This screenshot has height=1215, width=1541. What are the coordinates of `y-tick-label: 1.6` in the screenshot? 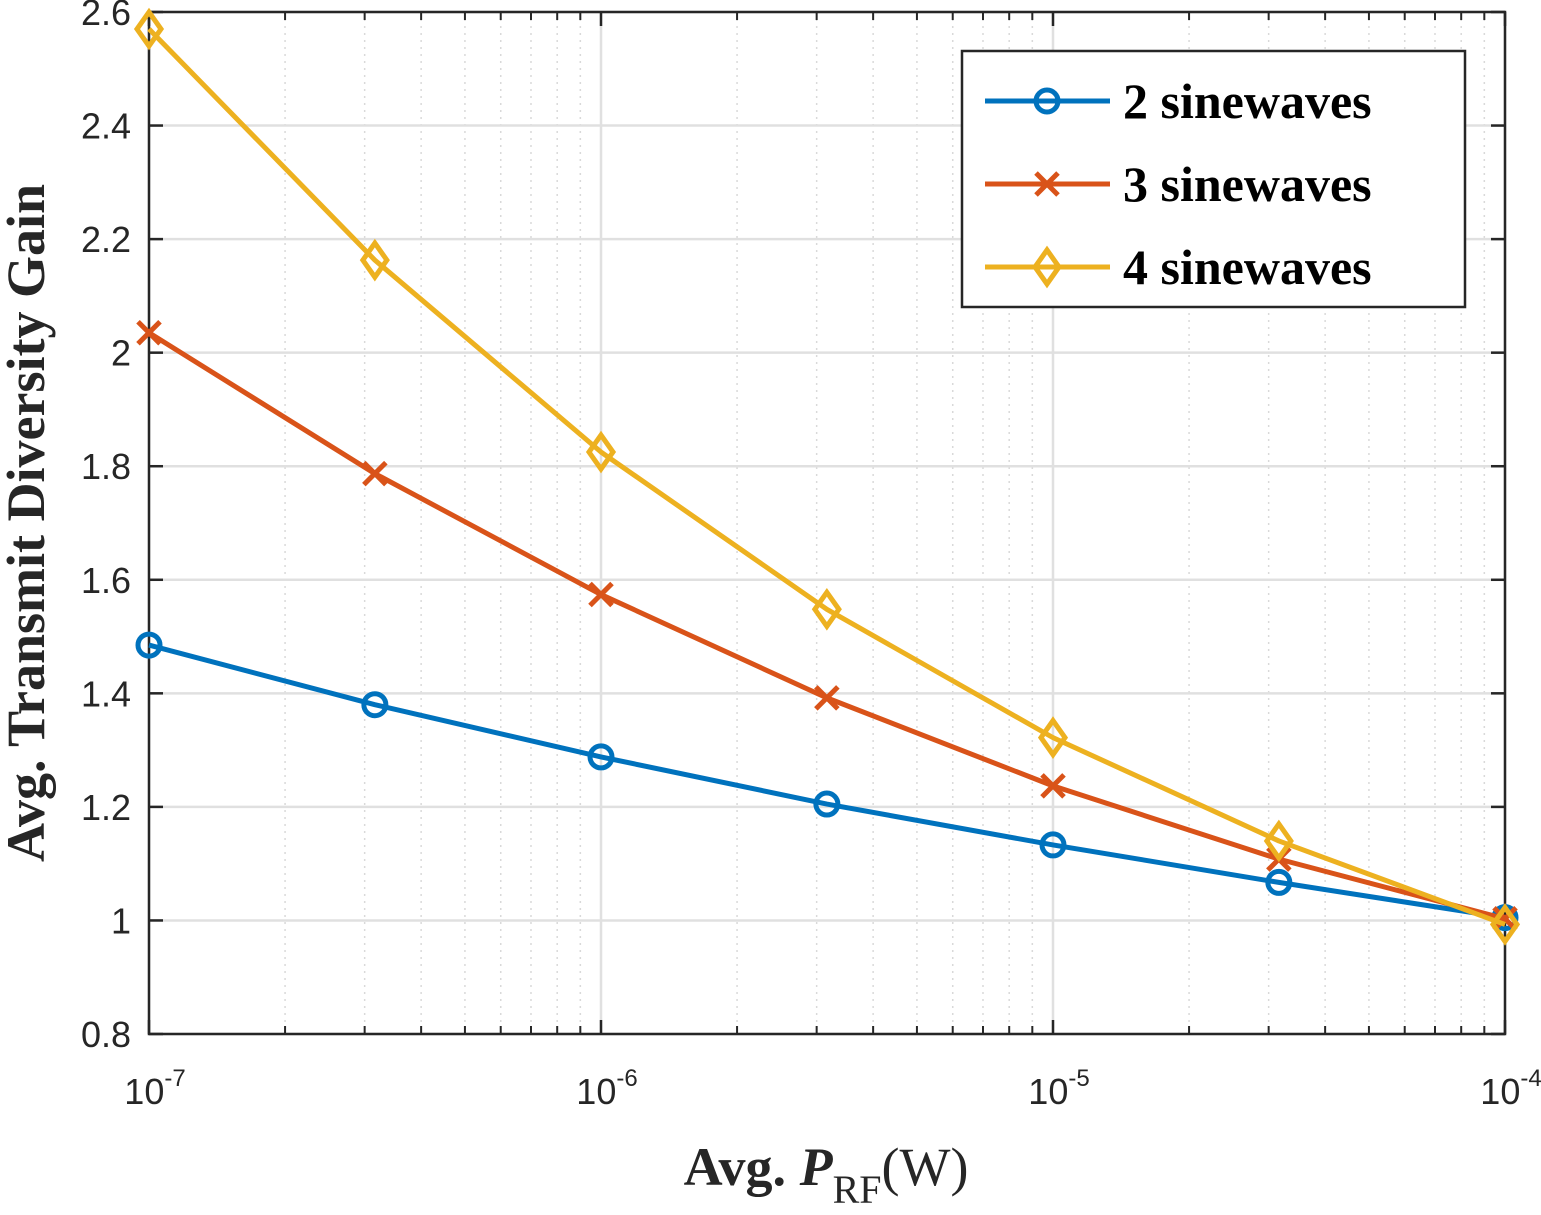 It's located at (106, 580).